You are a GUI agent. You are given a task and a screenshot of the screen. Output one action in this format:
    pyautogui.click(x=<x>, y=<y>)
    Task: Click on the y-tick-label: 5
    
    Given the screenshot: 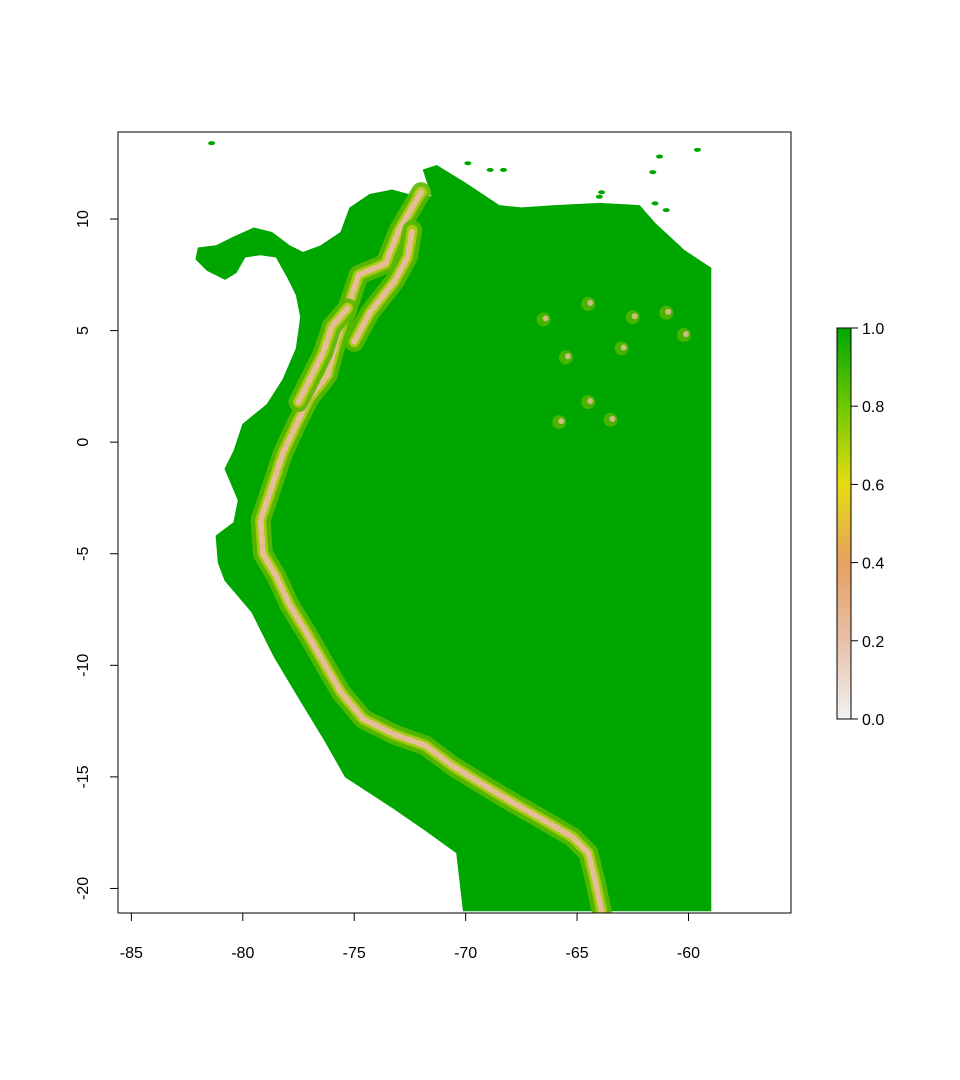 What is the action you would take?
    pyautogui.click(x=83, y=330)
    